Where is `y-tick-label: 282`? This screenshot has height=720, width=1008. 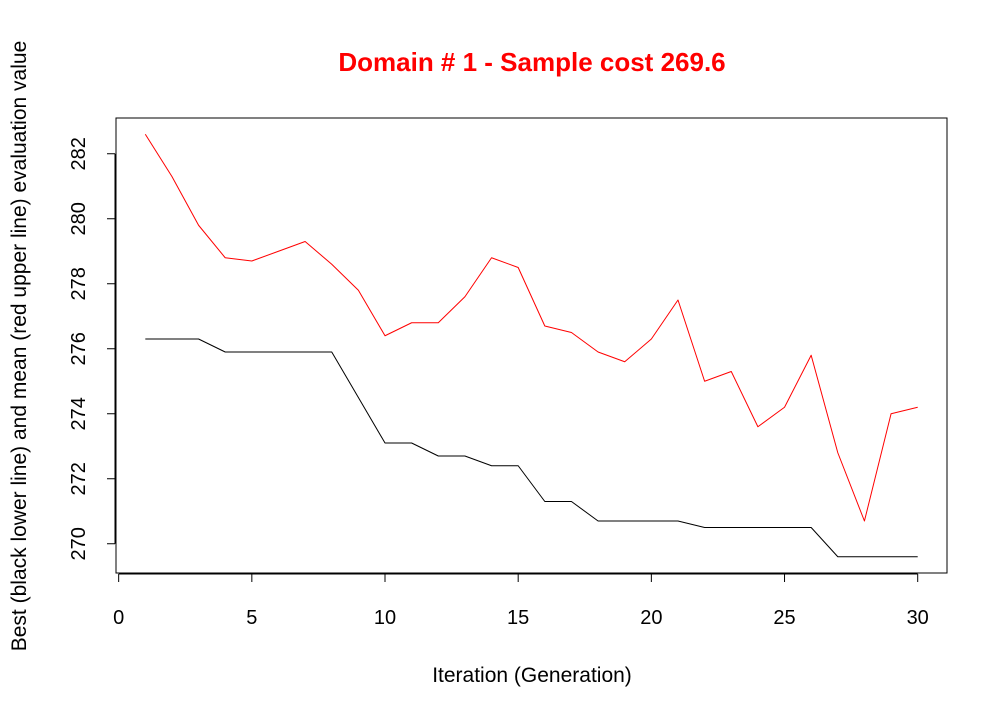 y-tick-label: 282 is located at coordinates (79, 153).